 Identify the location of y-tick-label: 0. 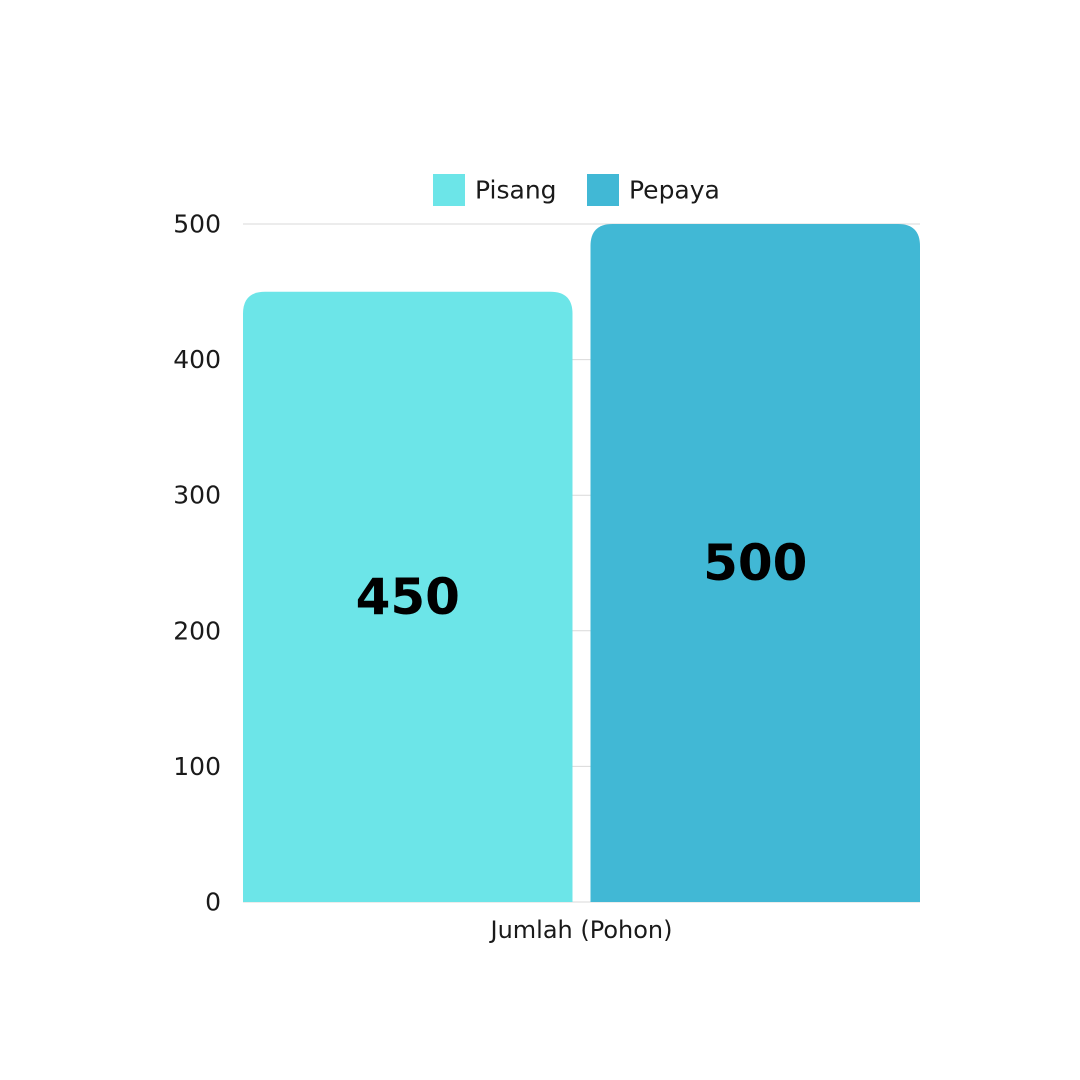
(213, 902).